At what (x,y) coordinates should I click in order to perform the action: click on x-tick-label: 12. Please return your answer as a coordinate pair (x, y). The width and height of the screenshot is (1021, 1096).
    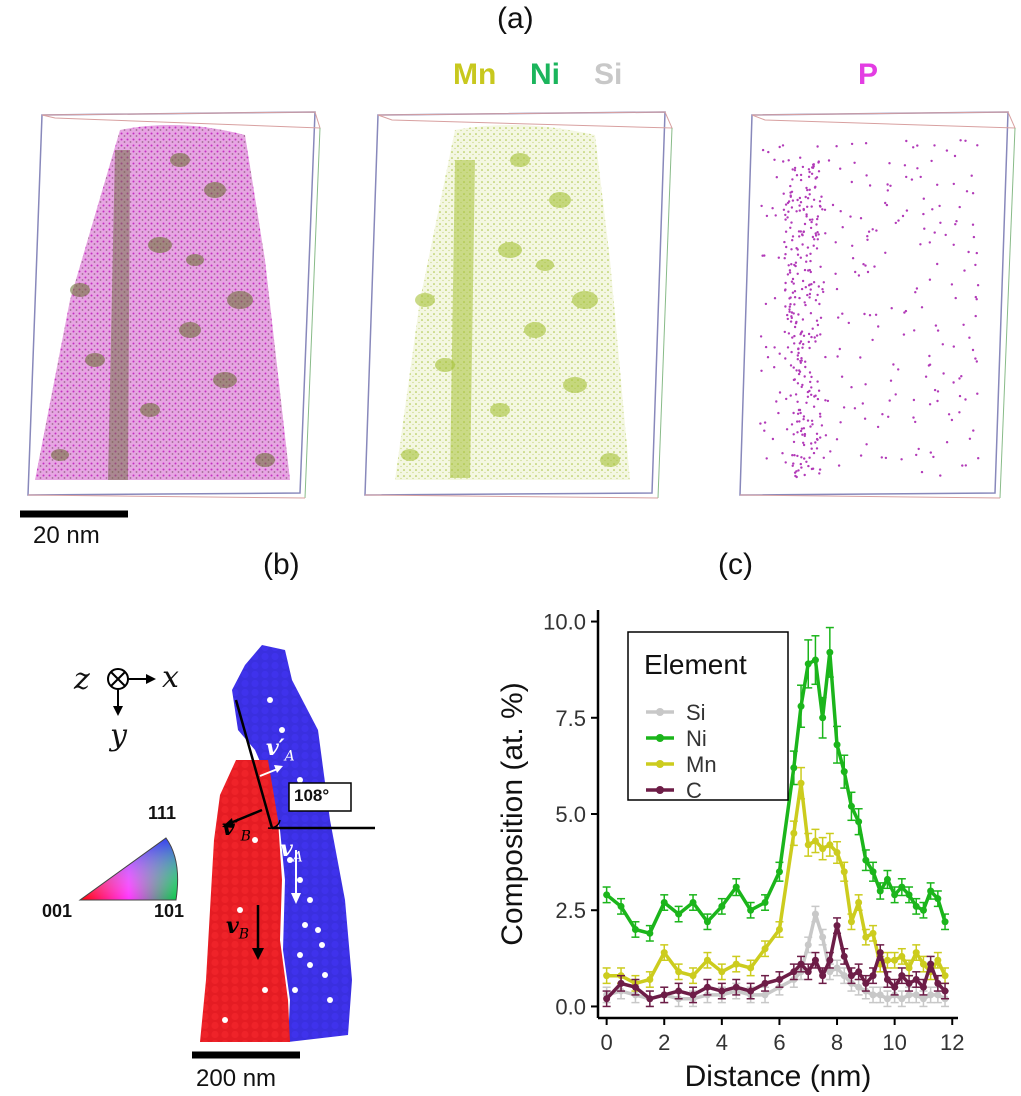
    Looking at the image, I should click on (952, 1042).